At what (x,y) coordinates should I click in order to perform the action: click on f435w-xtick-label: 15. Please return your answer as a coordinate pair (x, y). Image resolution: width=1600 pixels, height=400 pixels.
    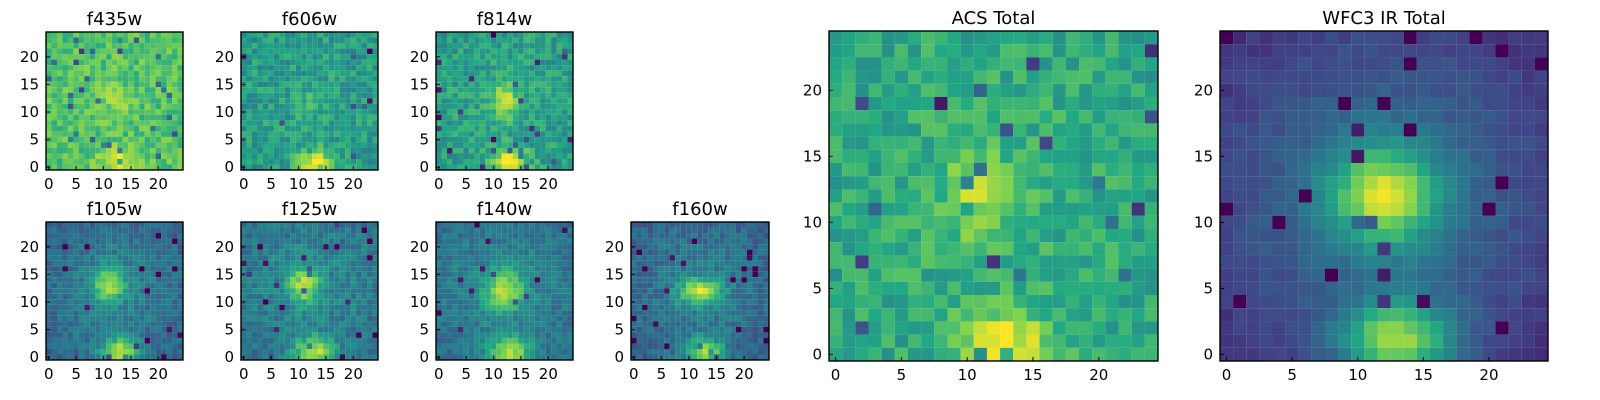
    Looking at the image, I should click on (130, 184).